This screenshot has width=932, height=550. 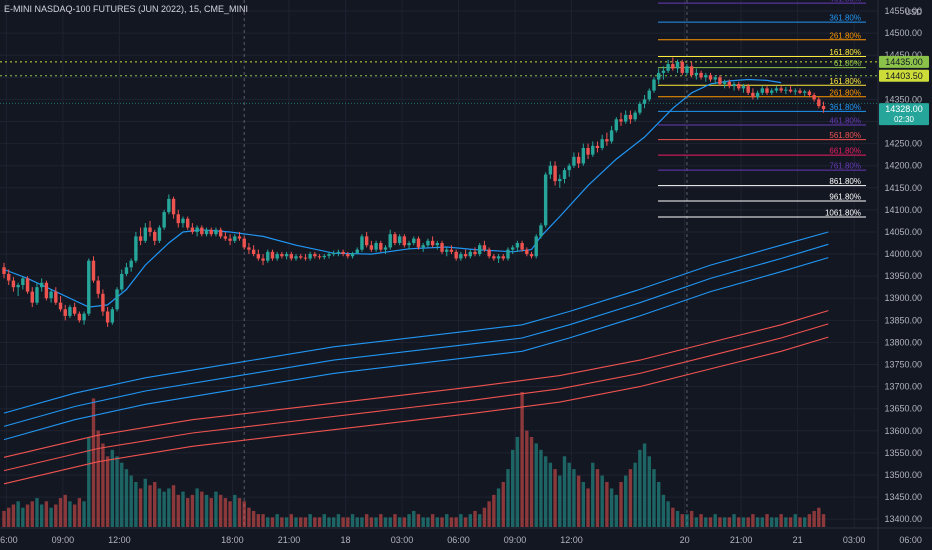 I want to click on price-tag: 14435.00, so click(x=904, y=61).